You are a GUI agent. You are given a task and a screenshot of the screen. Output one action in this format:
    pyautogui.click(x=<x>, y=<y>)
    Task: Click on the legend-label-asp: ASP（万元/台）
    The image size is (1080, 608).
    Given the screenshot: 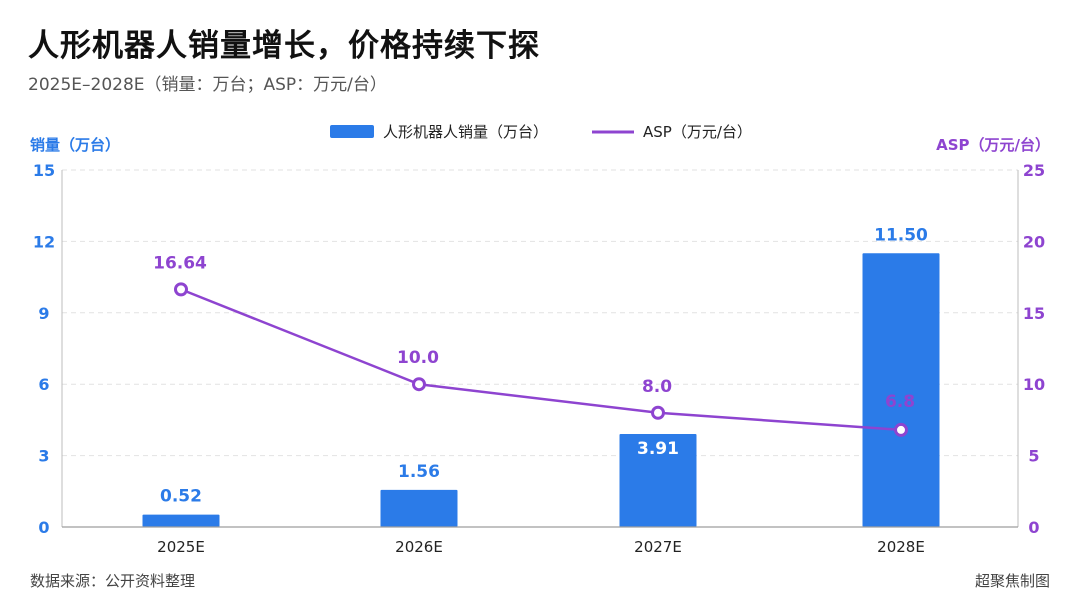 What is the action you would take?
    pyautogui.click(x=697, y=132)
    